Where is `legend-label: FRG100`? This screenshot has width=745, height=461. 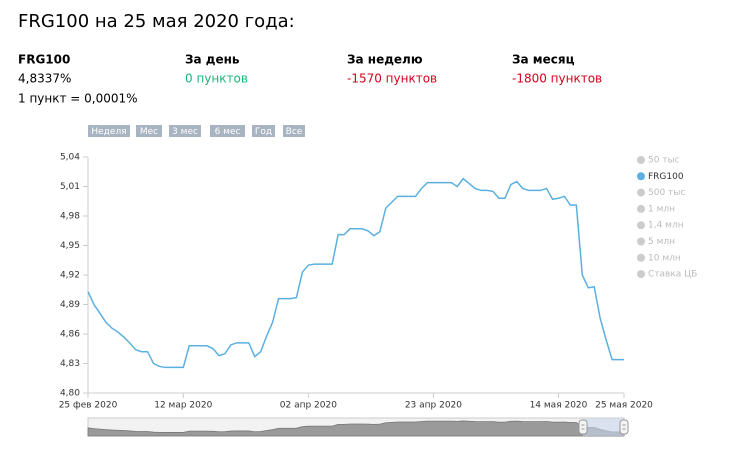 legend-label: FRG100 is located at coordinates (666, 177).